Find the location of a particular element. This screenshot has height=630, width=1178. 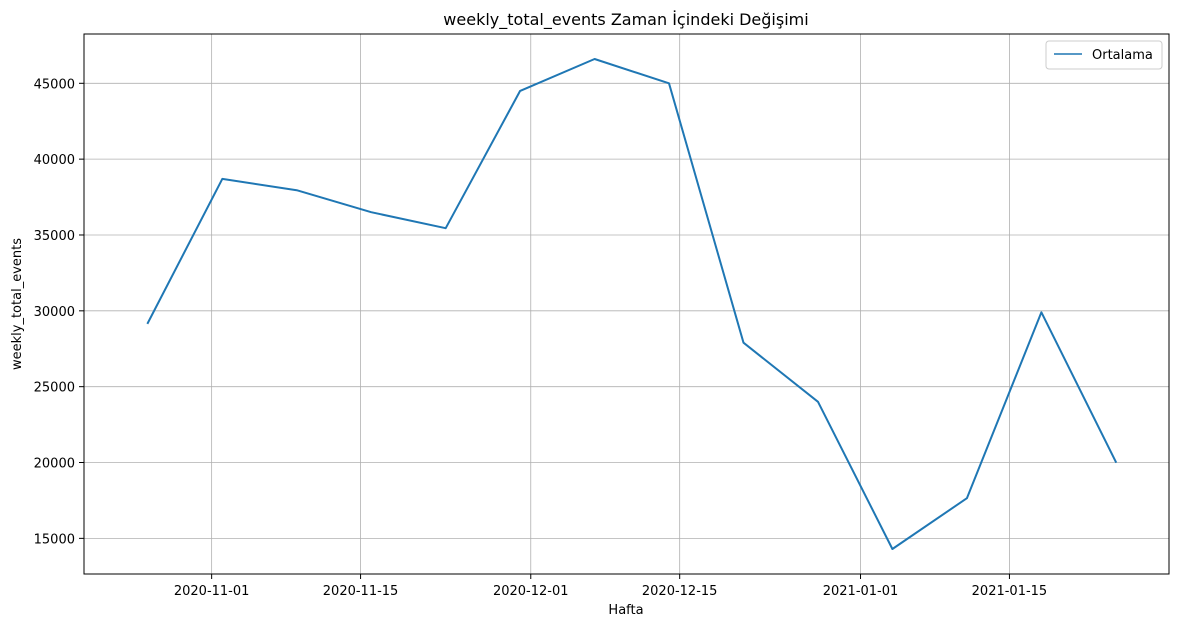

y-ticks: 15000 20000 25000 30000 35000 40000 45000 is located at coordinates (59, 312).